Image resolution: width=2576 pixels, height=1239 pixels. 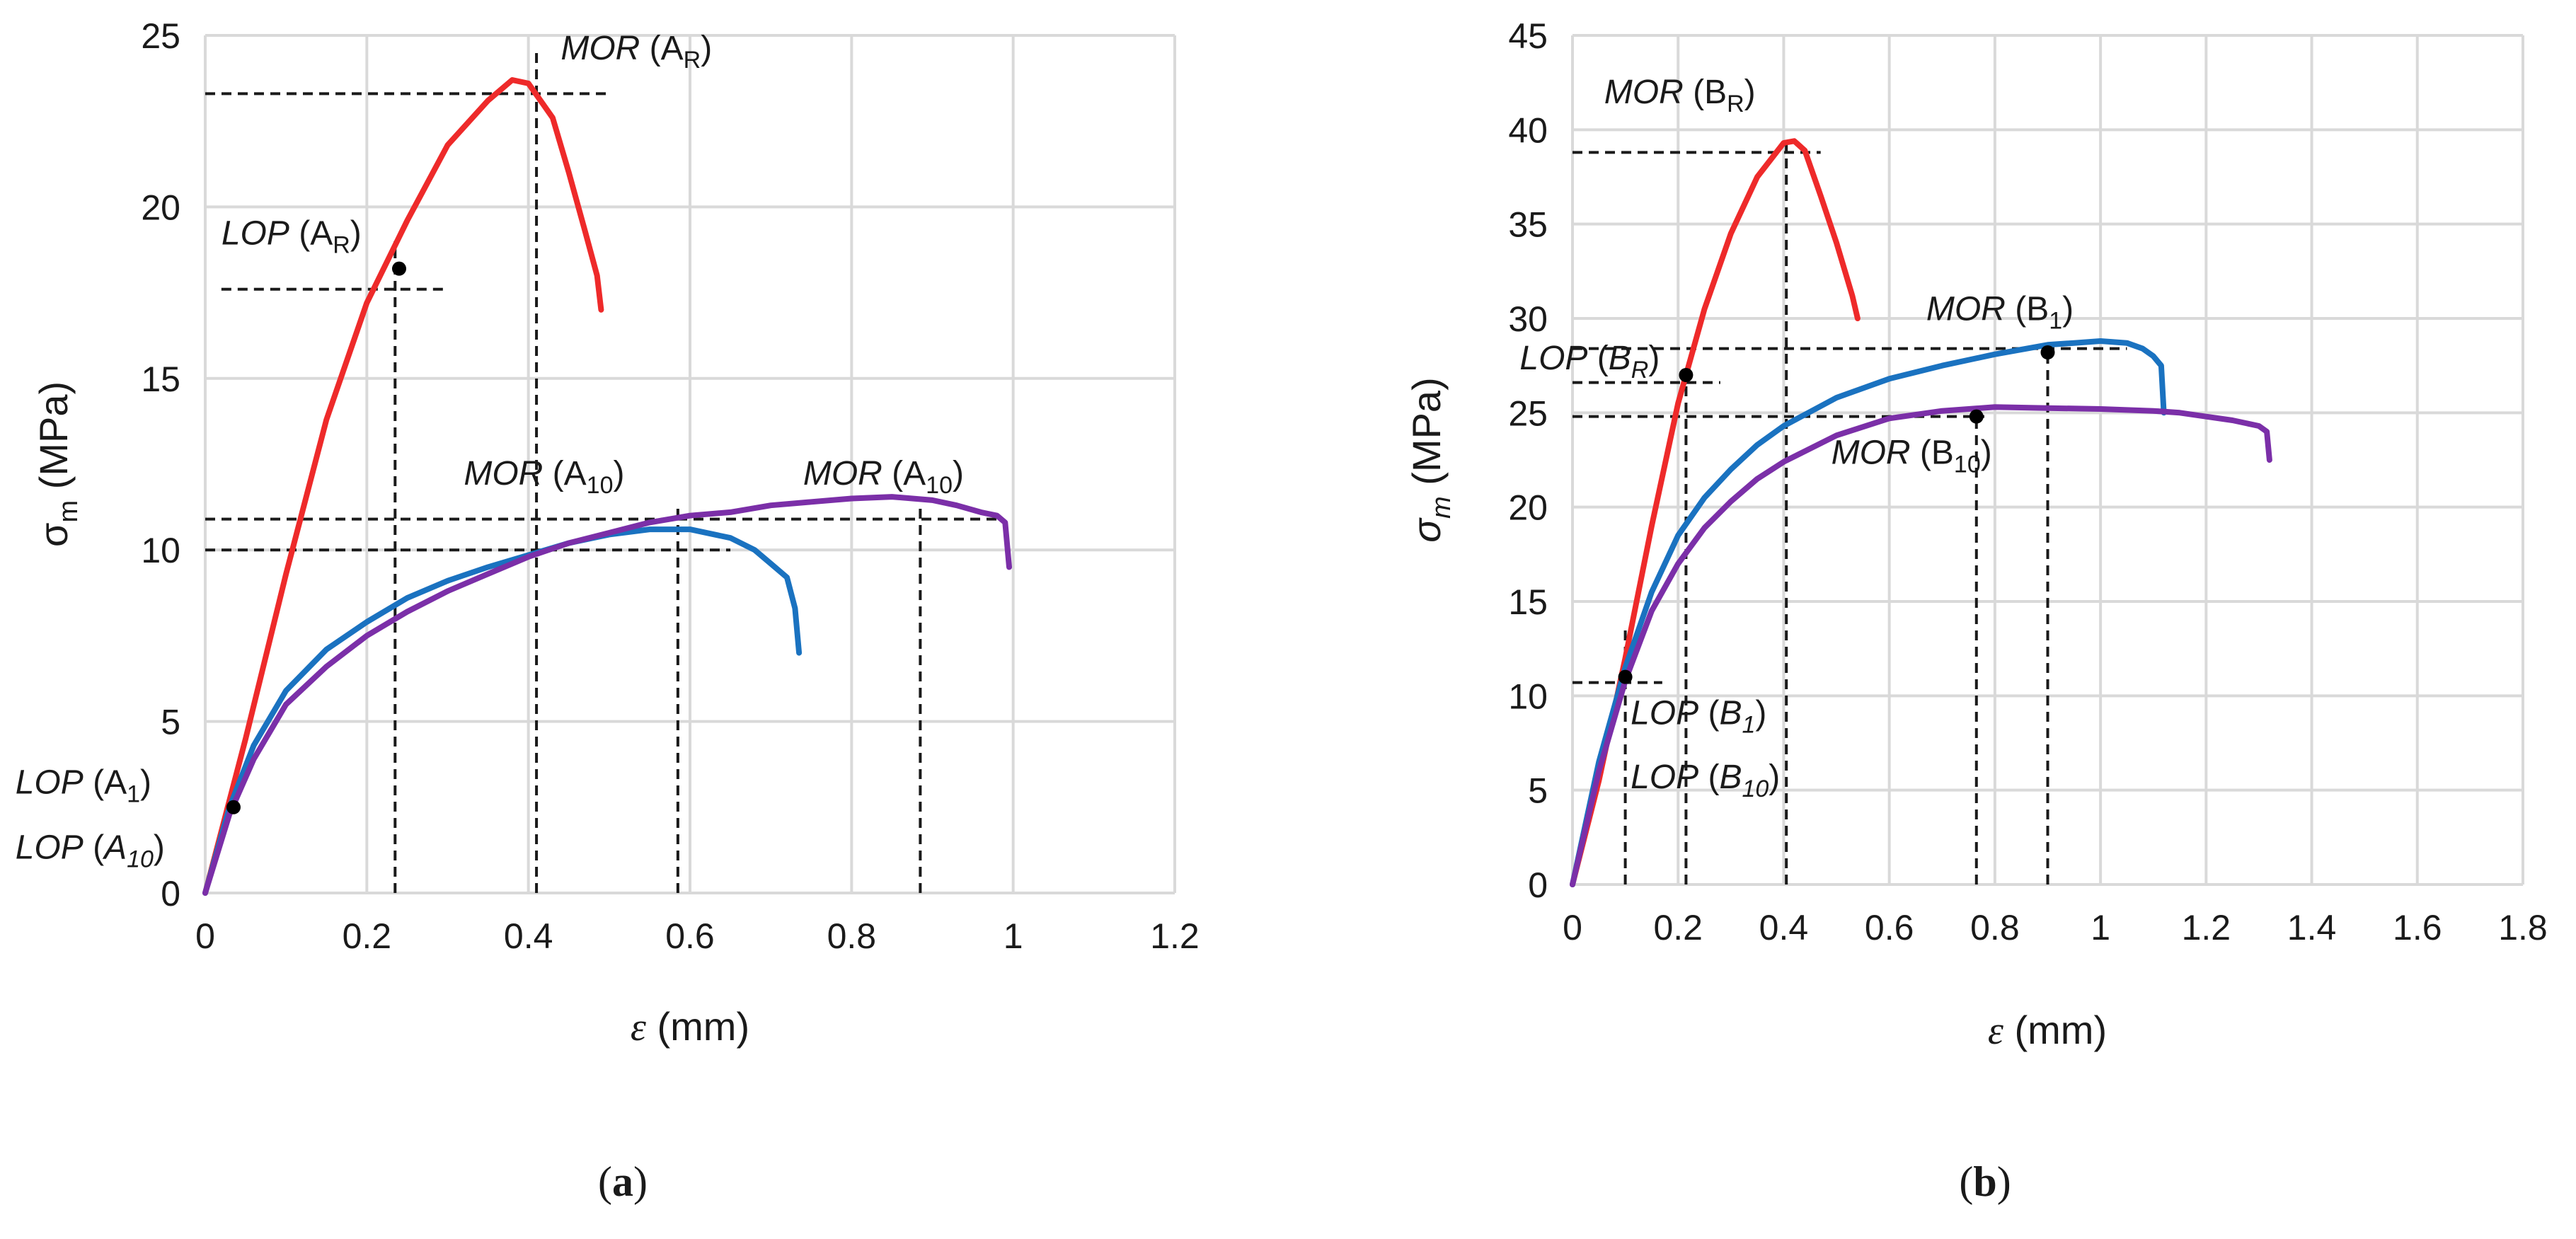 I want to click on y-tick-label: 45, so click(x=1528, y=36).